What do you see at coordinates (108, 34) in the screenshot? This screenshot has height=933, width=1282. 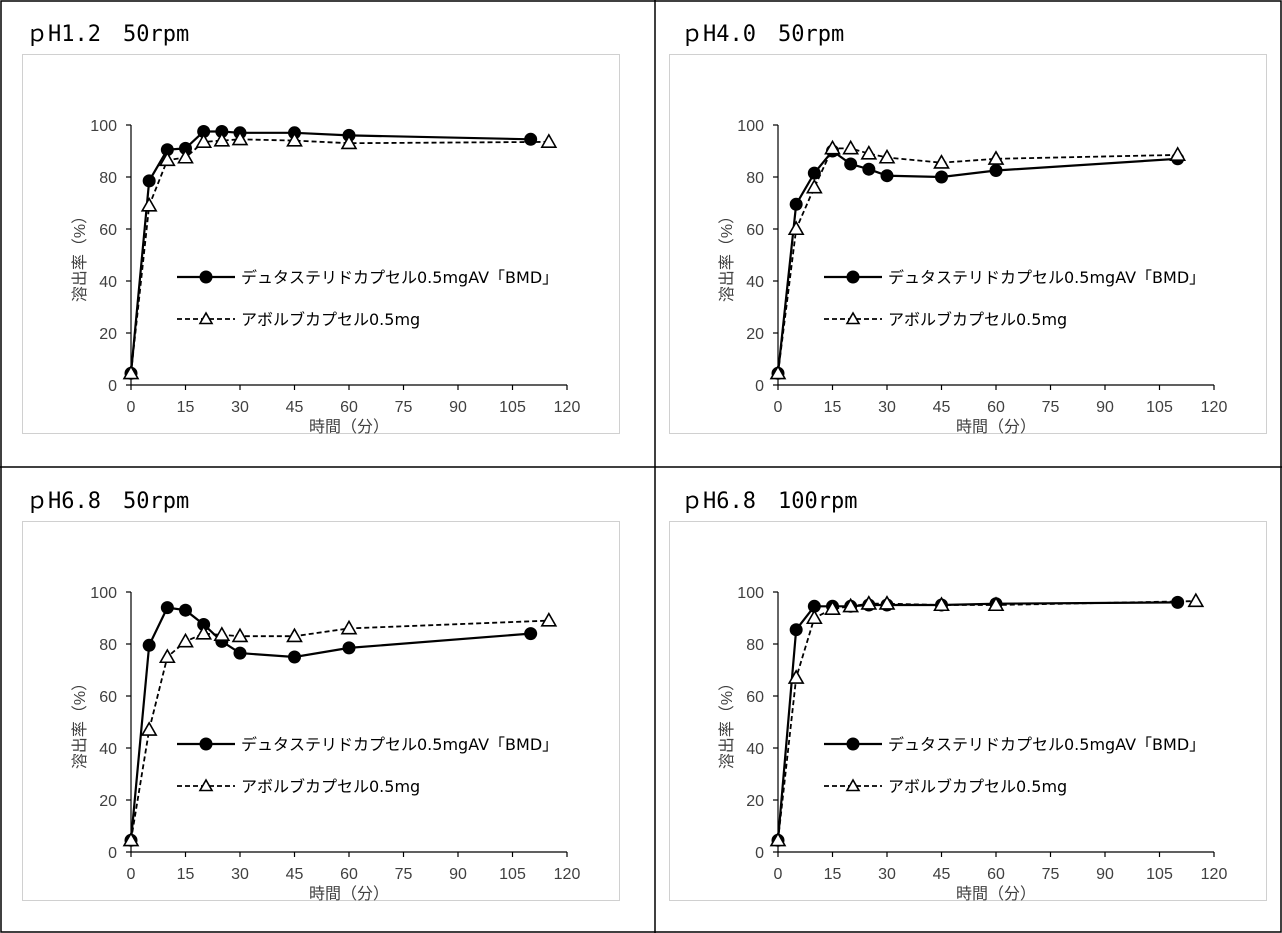 I see `chart-title: ｐH1.2 50rpm` at bounding box center [108, 34].